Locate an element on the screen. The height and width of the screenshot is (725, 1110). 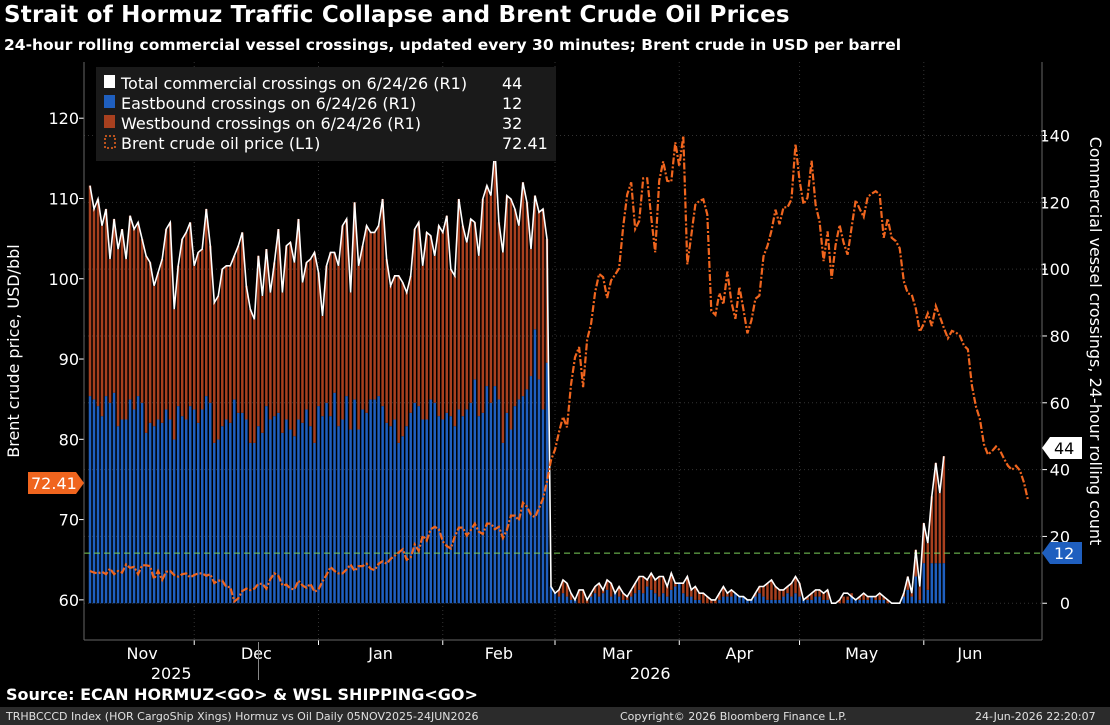
legend-value-eastbound: 12 is located at coordinates (512, 103).